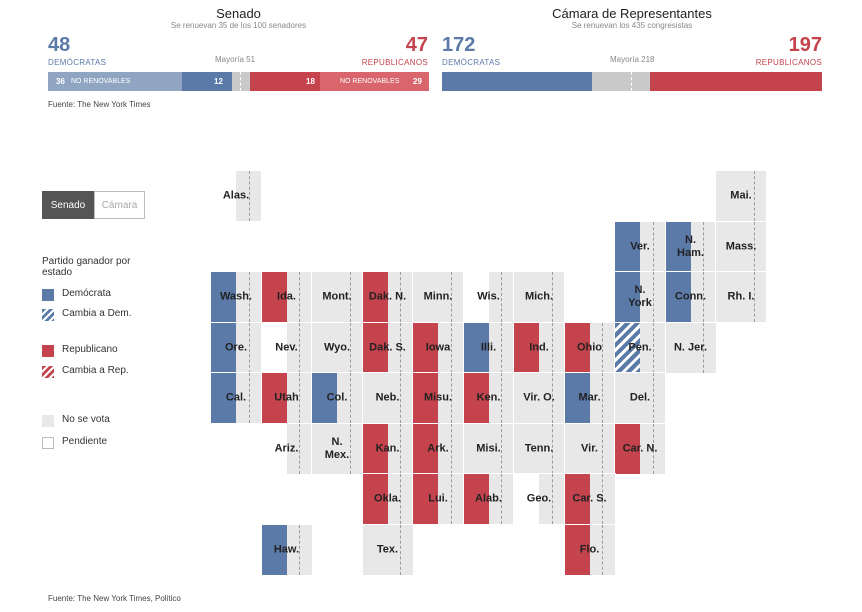 The width and height of the screenshot is (862, 612). What do you see at coordinates (337, 448) in the screenshot?
I see `state-tile: N. Mex.` at bounding box center [337, 448].